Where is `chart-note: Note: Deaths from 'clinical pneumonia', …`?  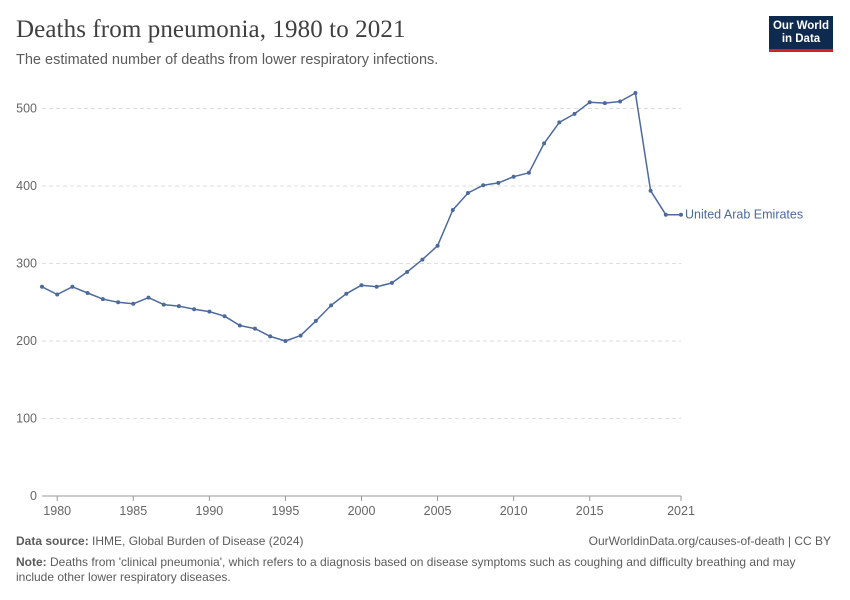 chart-note: Note: Deaths from 'clinical pneumonia', … is located at coordinates (411, 570).